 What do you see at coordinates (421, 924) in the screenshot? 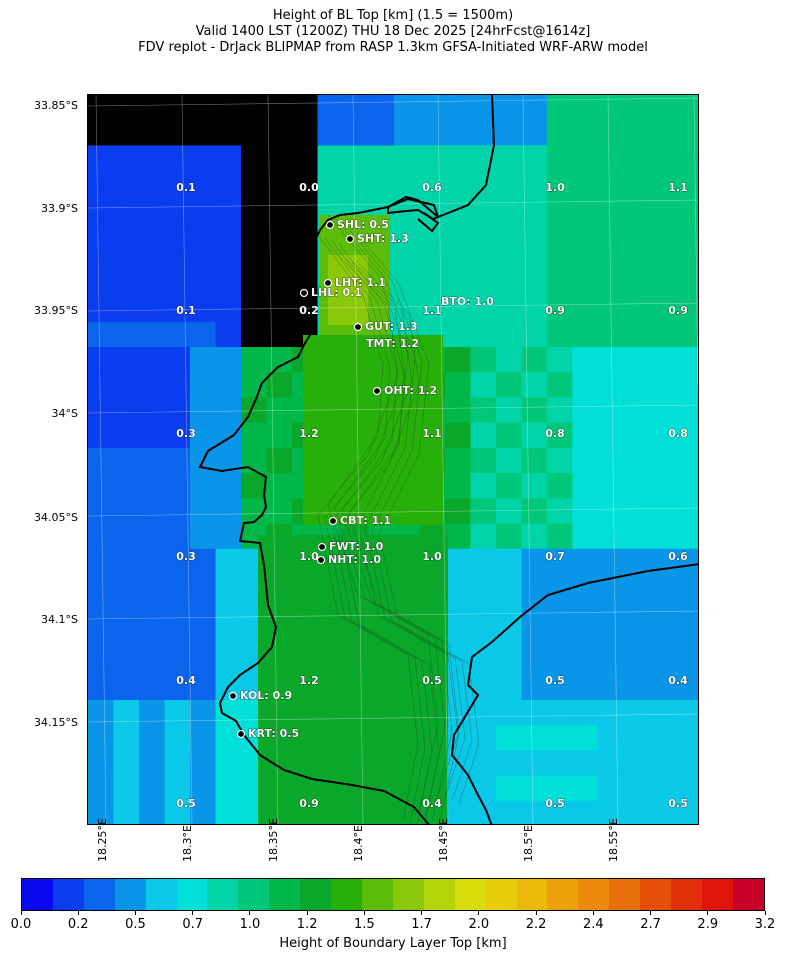
I see `colorbar-tick-label: 1.7` at bounding box center [421, 924].